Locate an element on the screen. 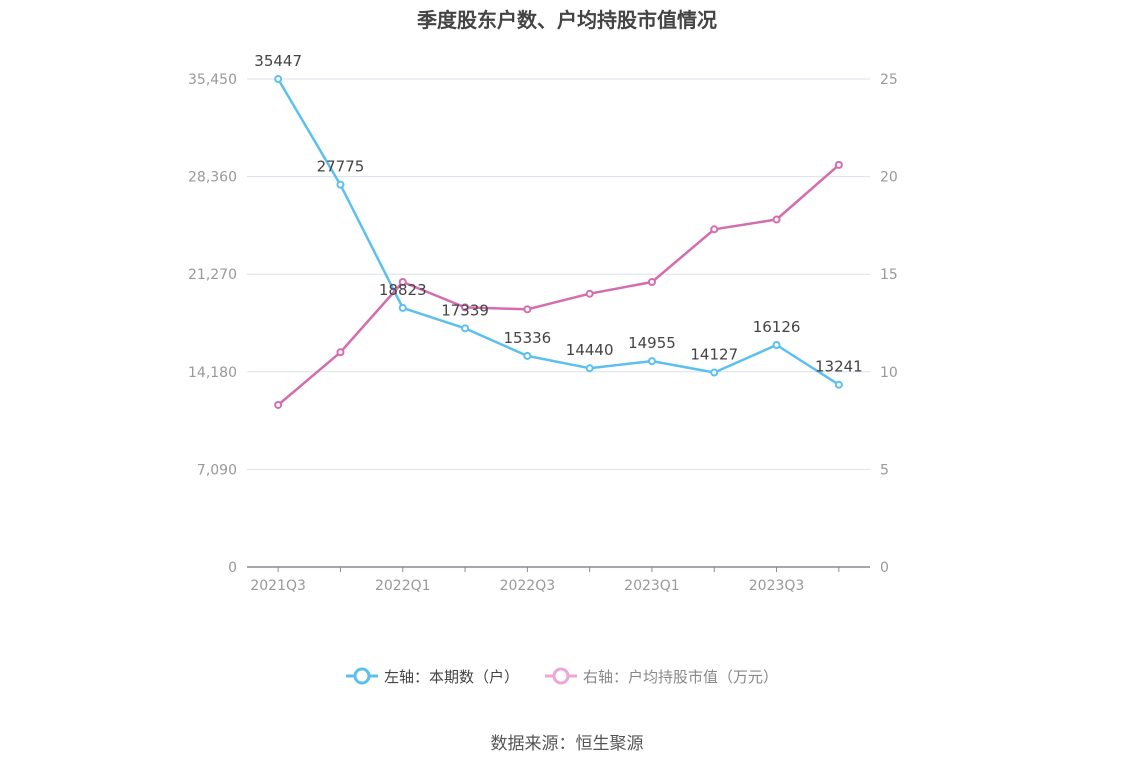  legend-item-left-series: 左轴：本期数（户） is located at coordinates (431, 676).